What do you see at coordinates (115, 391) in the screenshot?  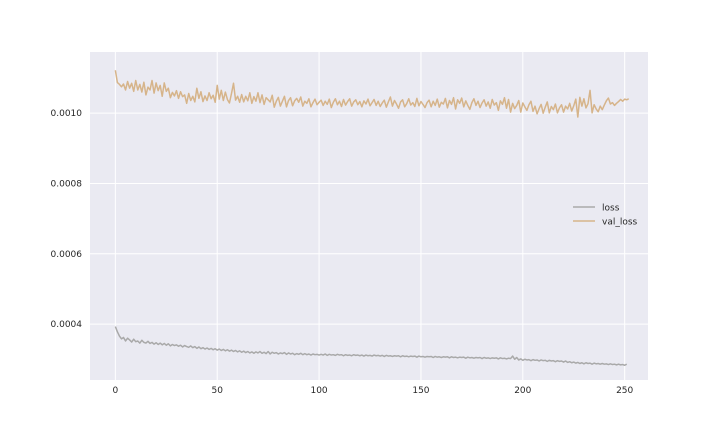 I see `x-tick-label: 0` at bounding box center [115, 391].